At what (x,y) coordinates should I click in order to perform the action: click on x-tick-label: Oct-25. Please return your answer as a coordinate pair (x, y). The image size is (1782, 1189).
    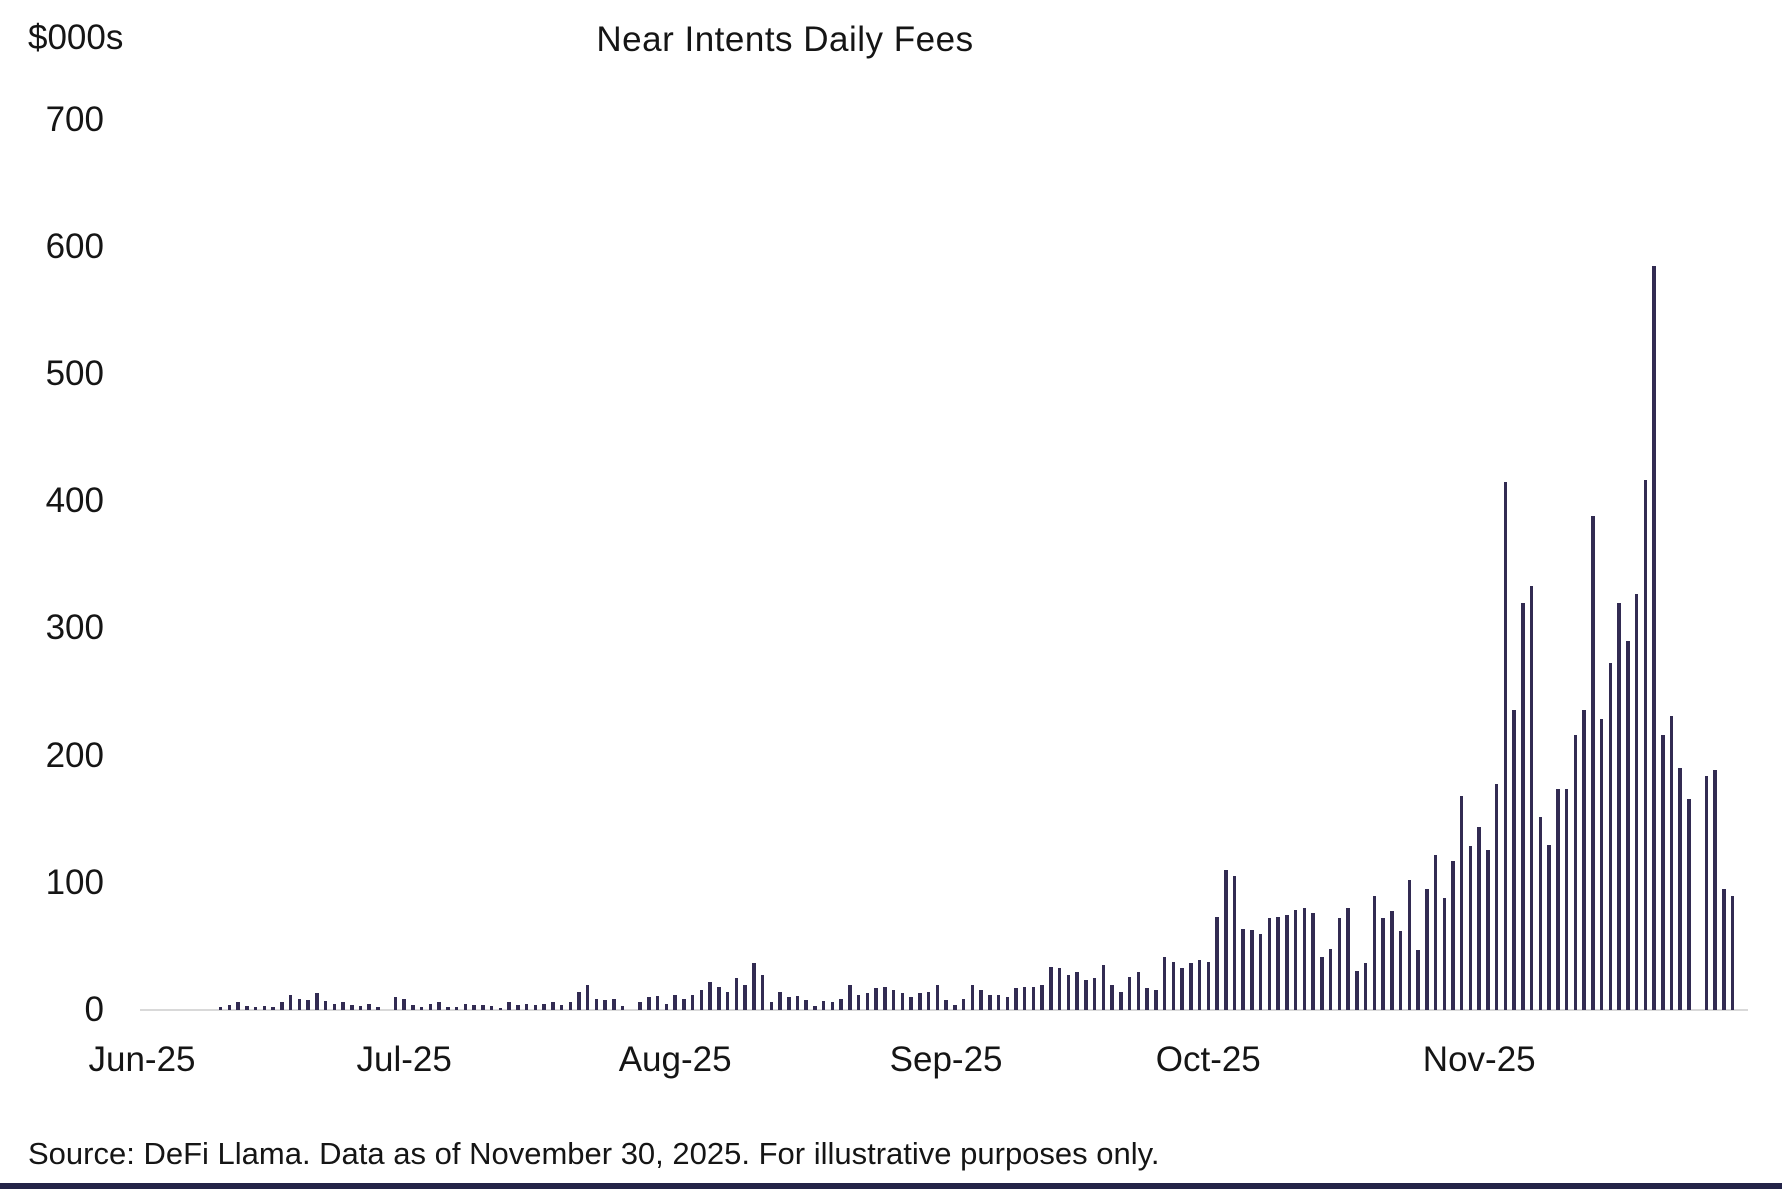
    Looking at the image, I should click on (1208, 1059).